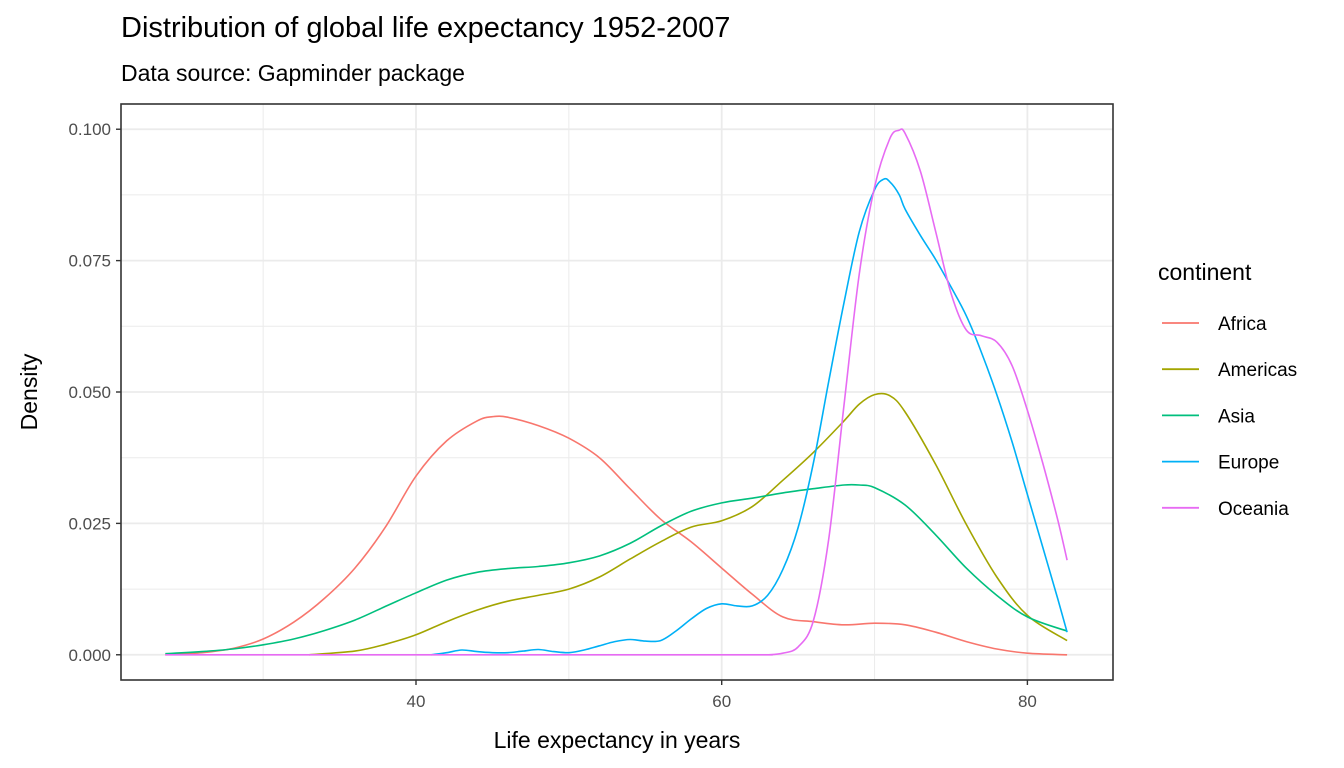 The height and width of the screenshot is (768, 1344). What do you see at coordinates (89, 523) in the screenshot?
I see `y-tick-label: 0.025` at bounding box center [89, 523].